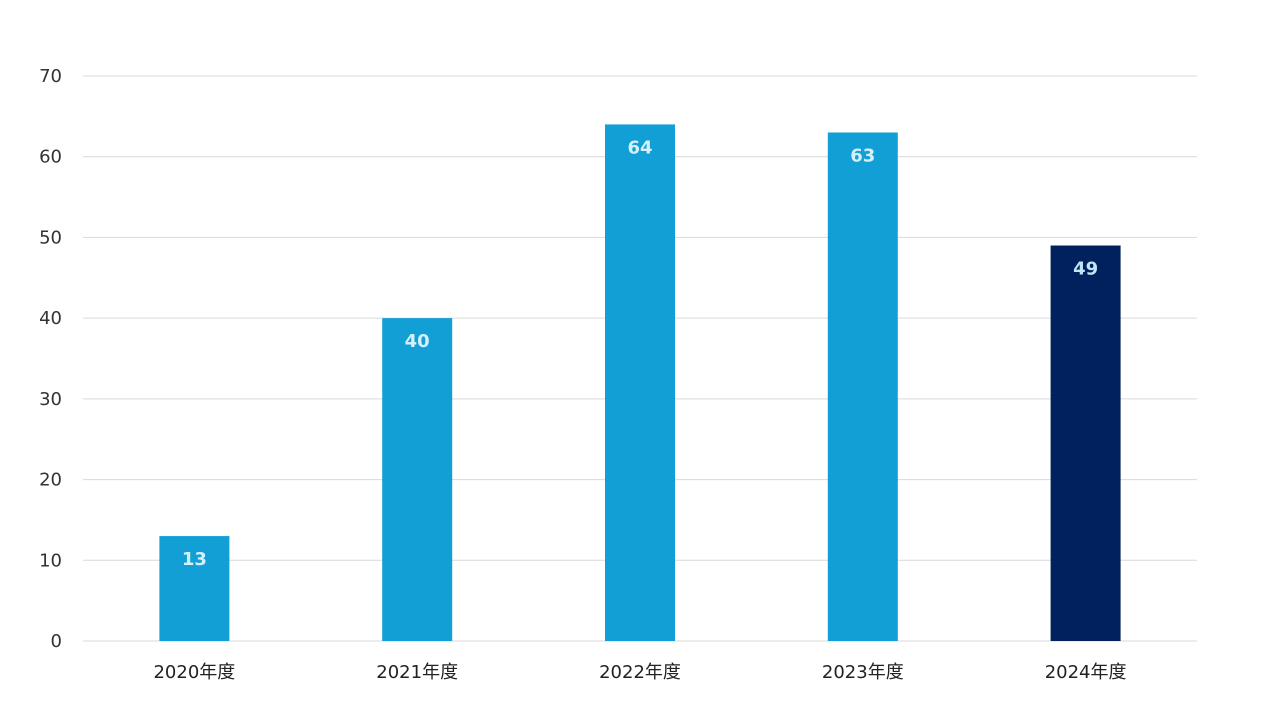  Describe the element at coordinates (50, 399) in the screenshot. I see `y-tick-label: 30` at that location.